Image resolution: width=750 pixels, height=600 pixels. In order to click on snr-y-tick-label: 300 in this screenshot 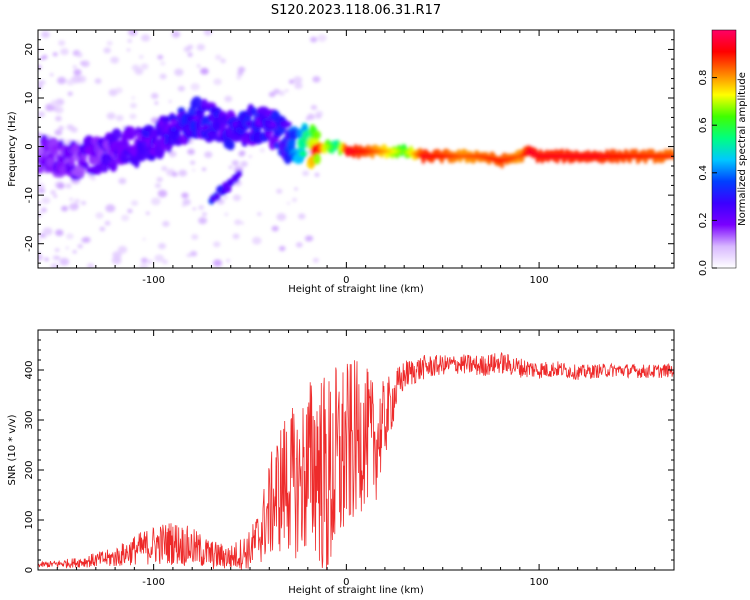, I will do `click(29, 419)`.